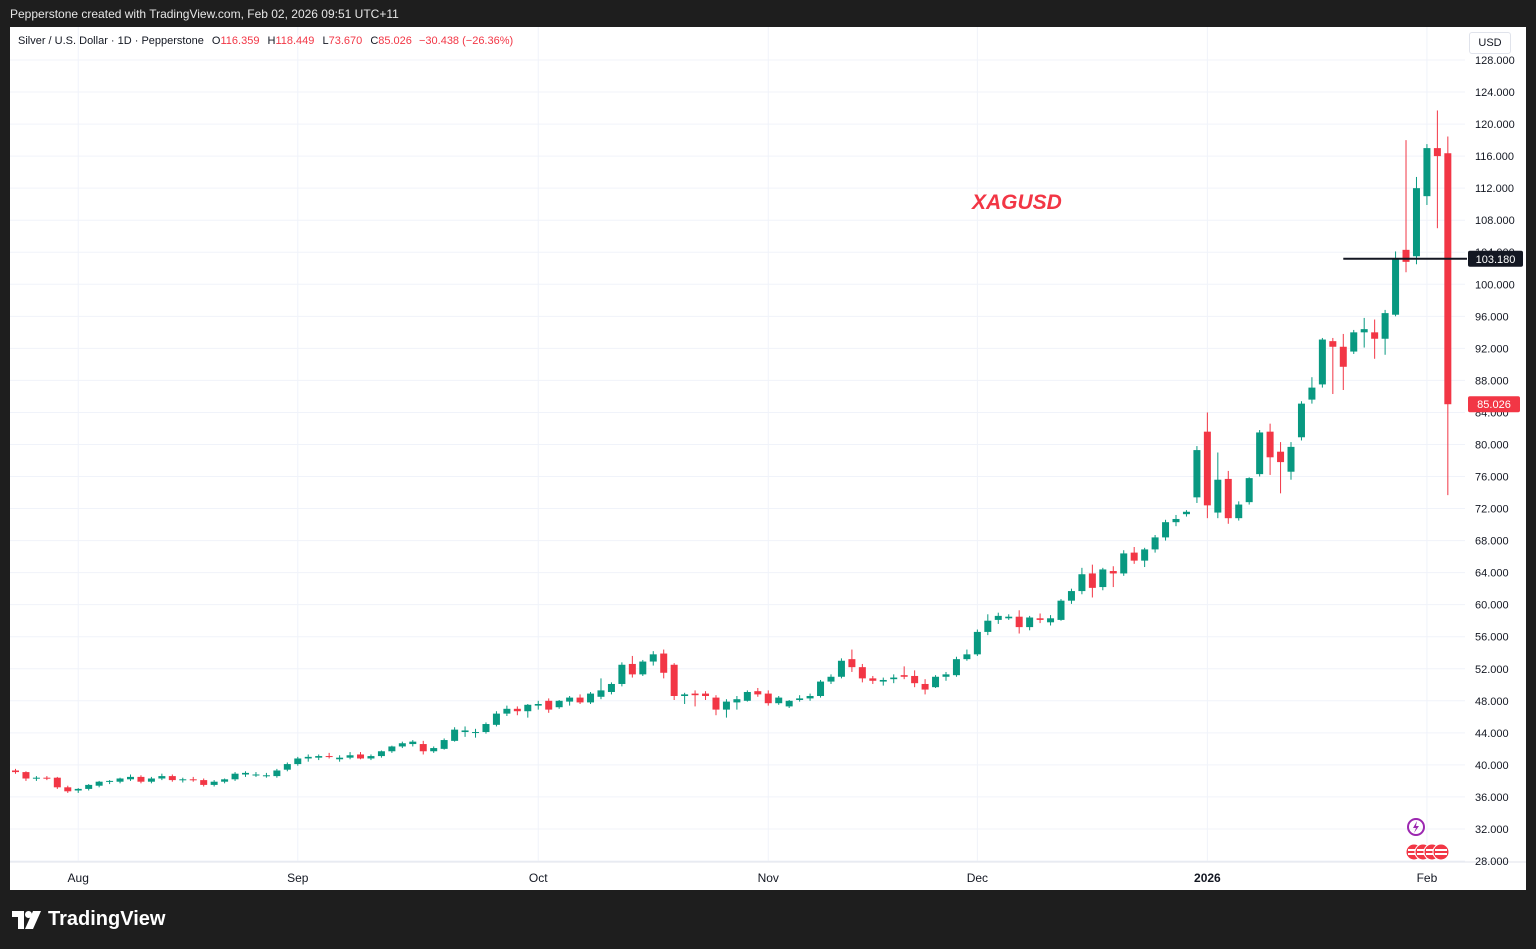 The image size is (1536, 949). What do you see at coordinates (1492, 478) in the screenshot?
I see `y-tick-label: 76.000` at bounding box center [1492, 478].